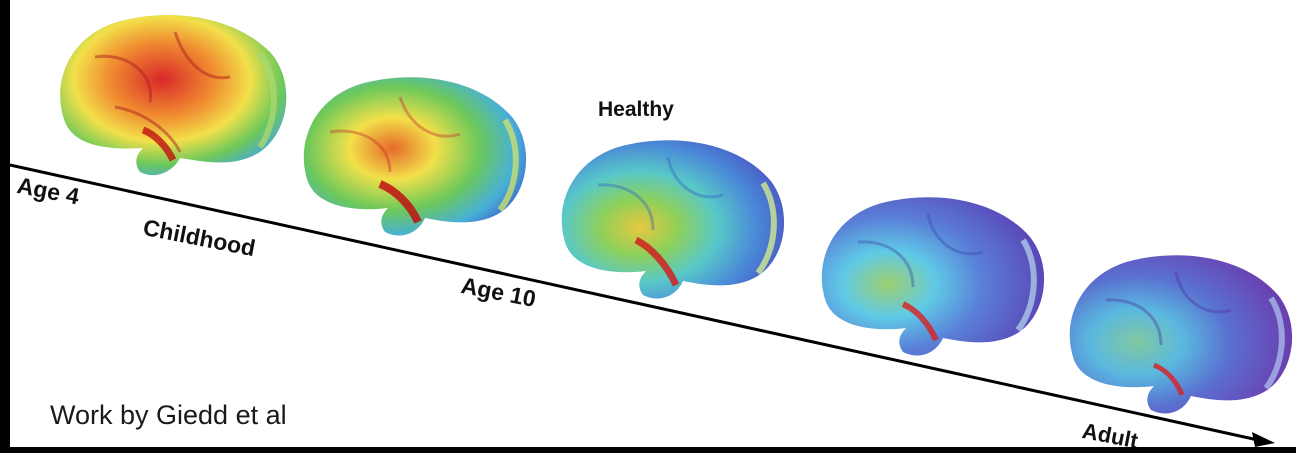 This screenshot has height=453, width=1296. What do you see at coordinates (1263, 439) in the screenshot?
I see `timeline-arrowhead` at bounding box center [1263, 439].